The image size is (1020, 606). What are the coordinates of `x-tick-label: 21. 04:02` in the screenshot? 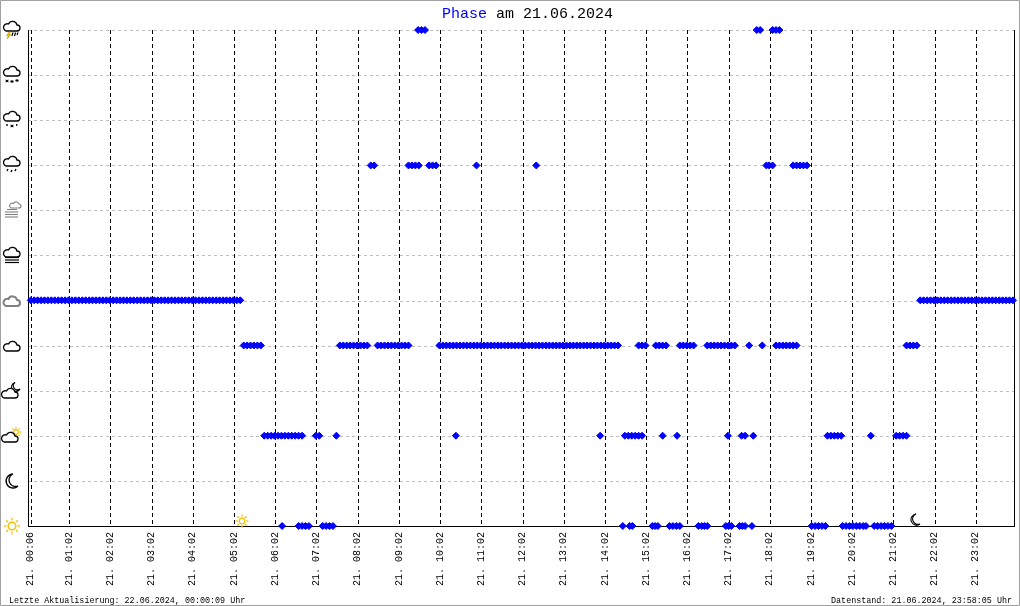 It's located at (193, 559).